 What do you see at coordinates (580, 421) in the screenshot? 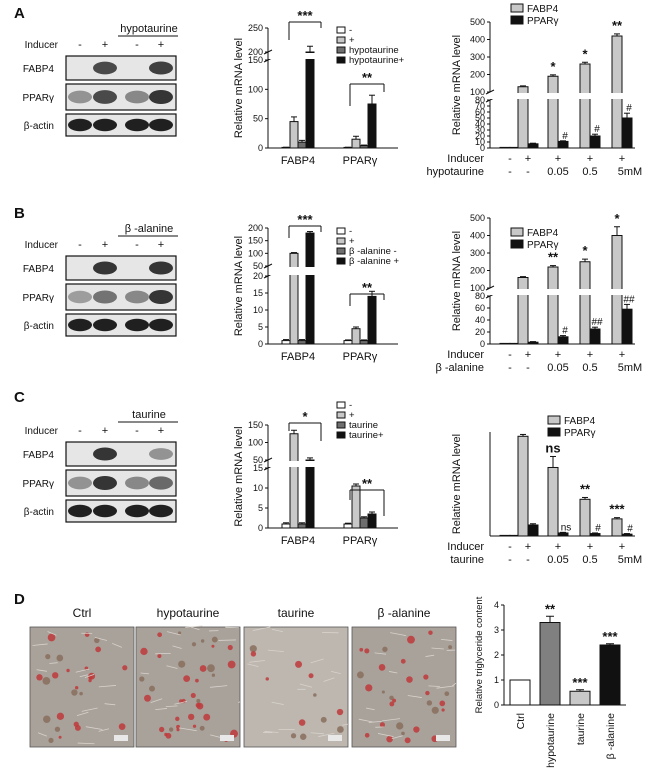
I see `legend-label: FABP4` at bounding box center [580, 421].